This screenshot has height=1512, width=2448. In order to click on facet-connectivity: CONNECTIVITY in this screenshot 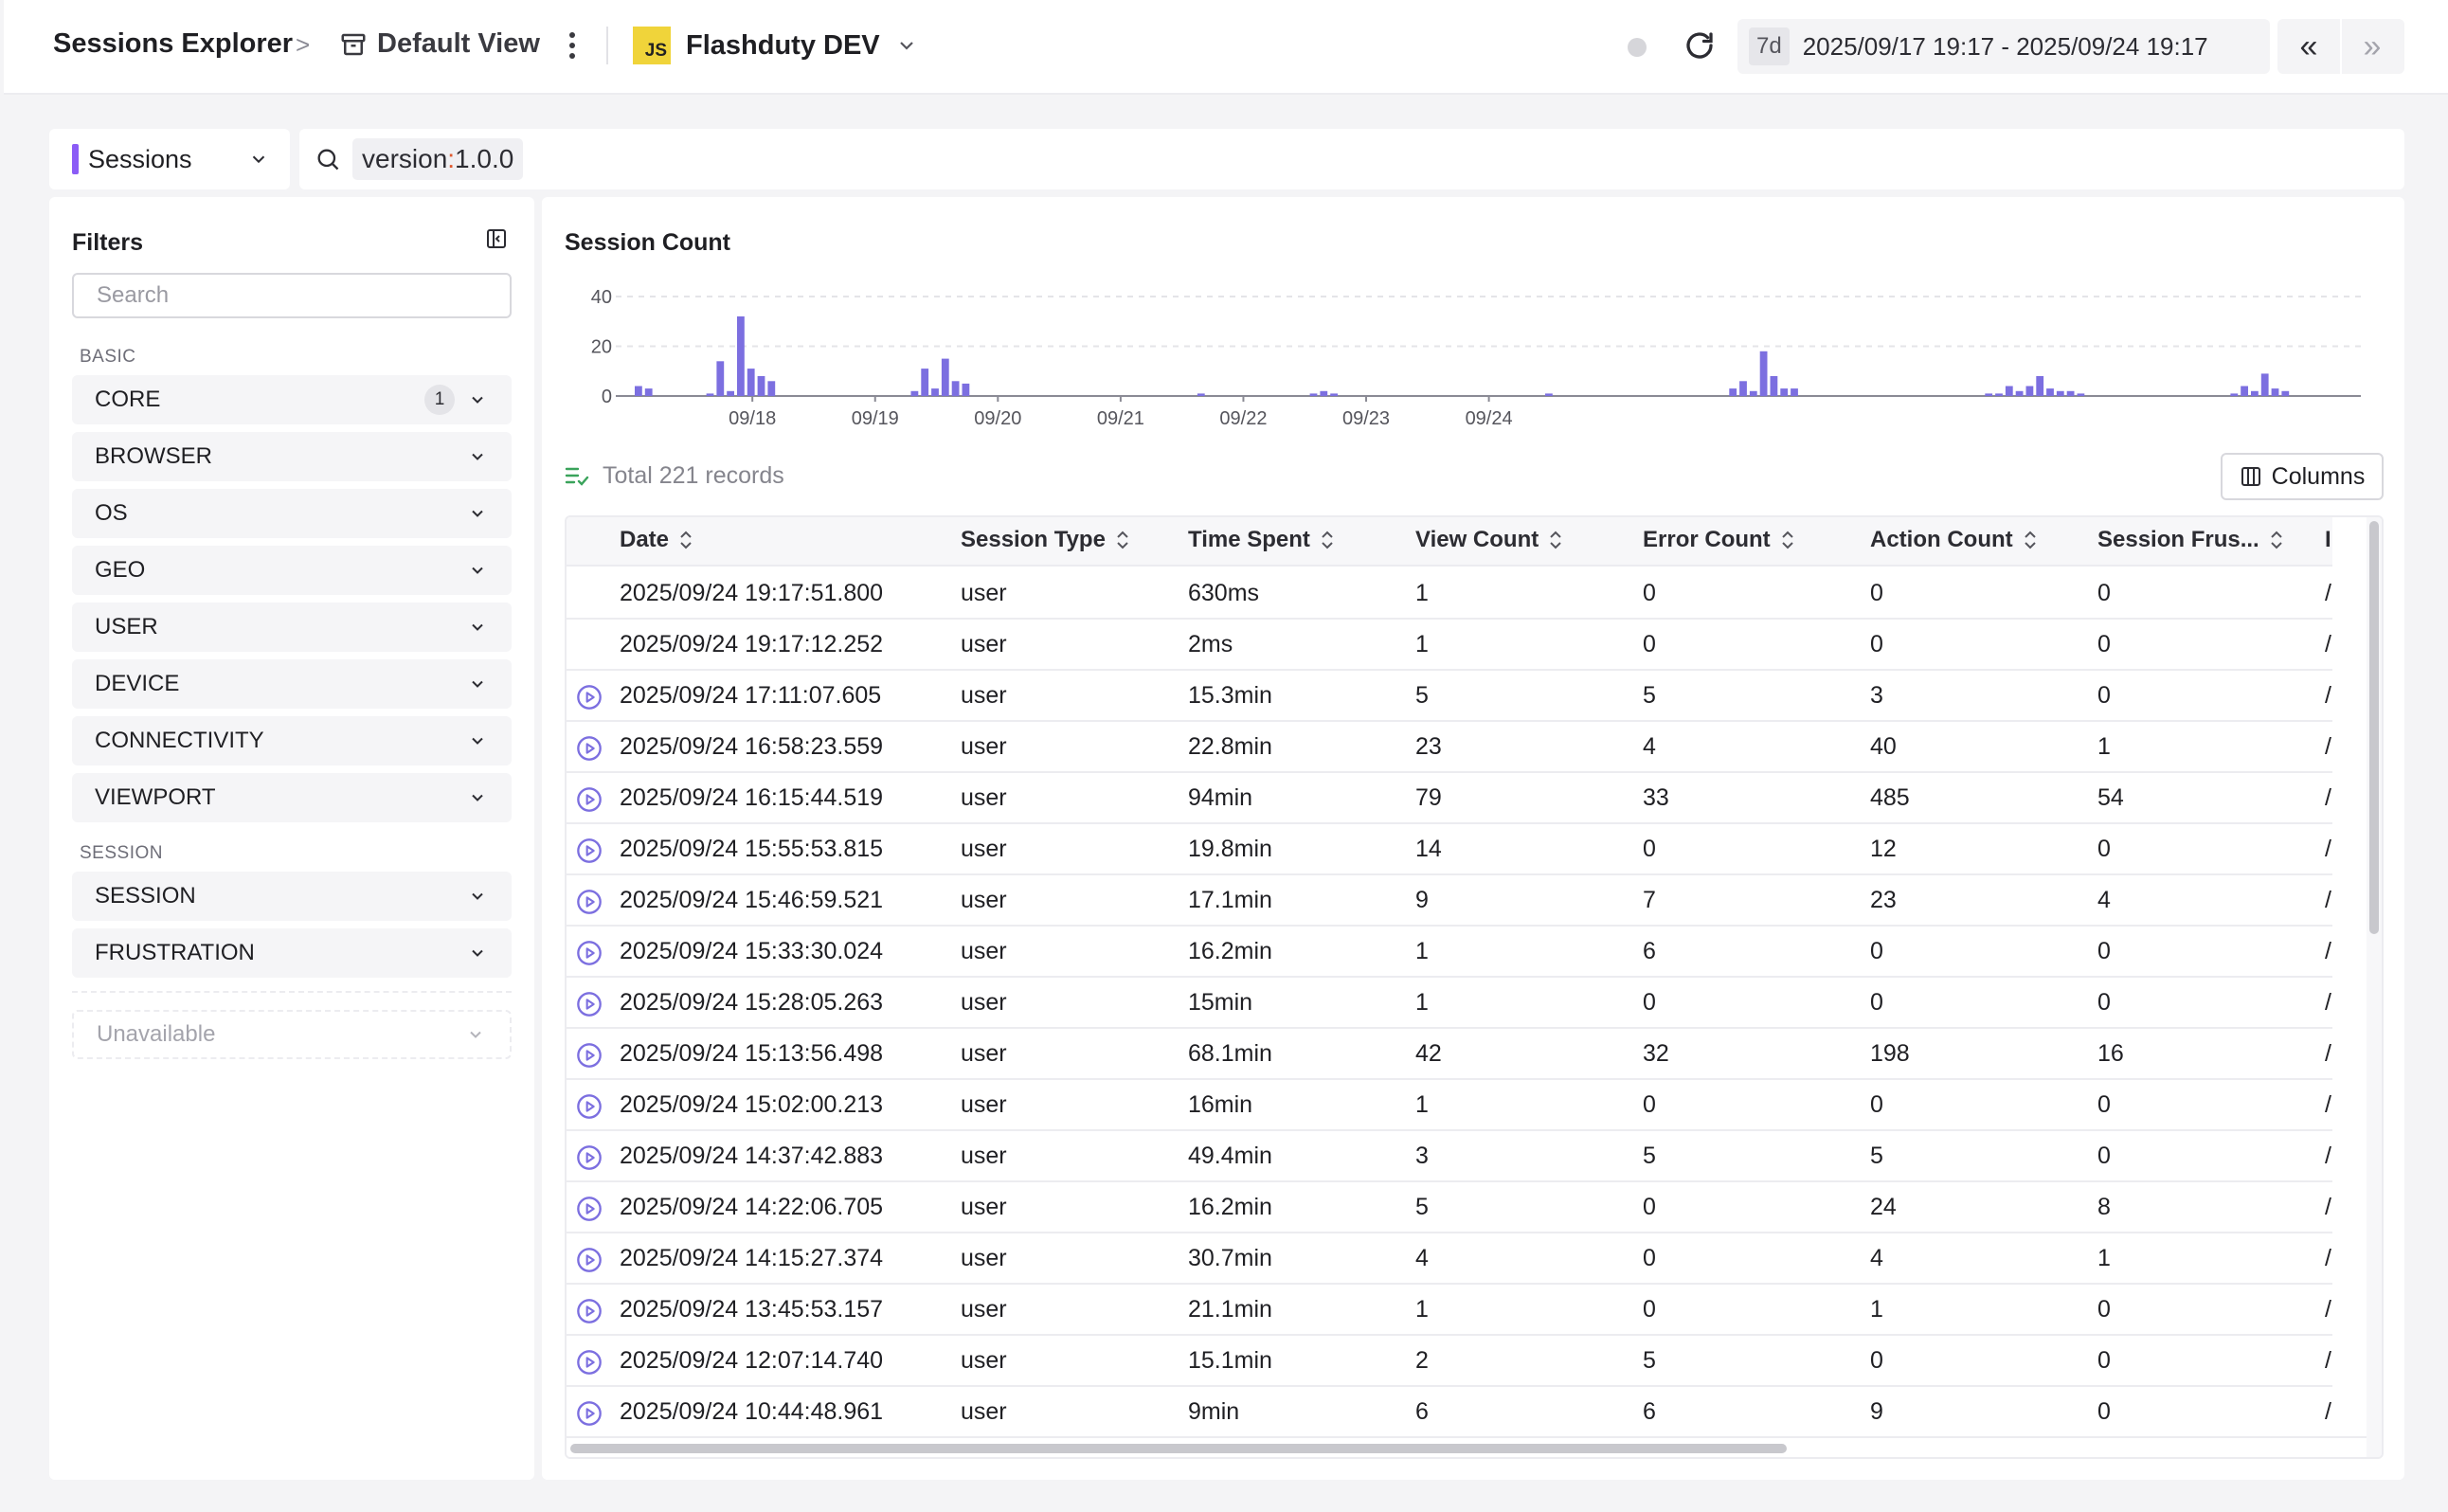, I will do `click(292, 740)`.